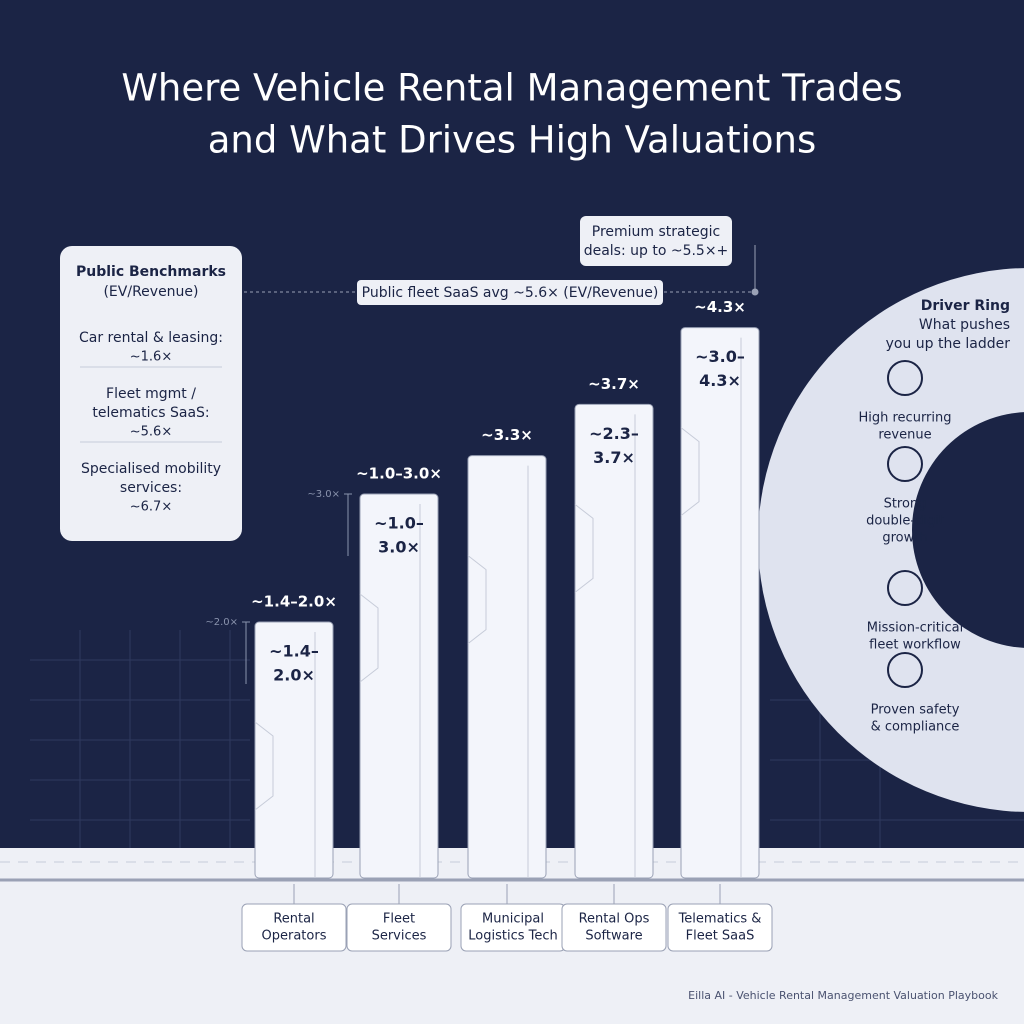 This screenshot has width=1024, height=1024. Describe the element at coordinates (293, 919) in the screenshot. I see `category-label: Rental` at that location.